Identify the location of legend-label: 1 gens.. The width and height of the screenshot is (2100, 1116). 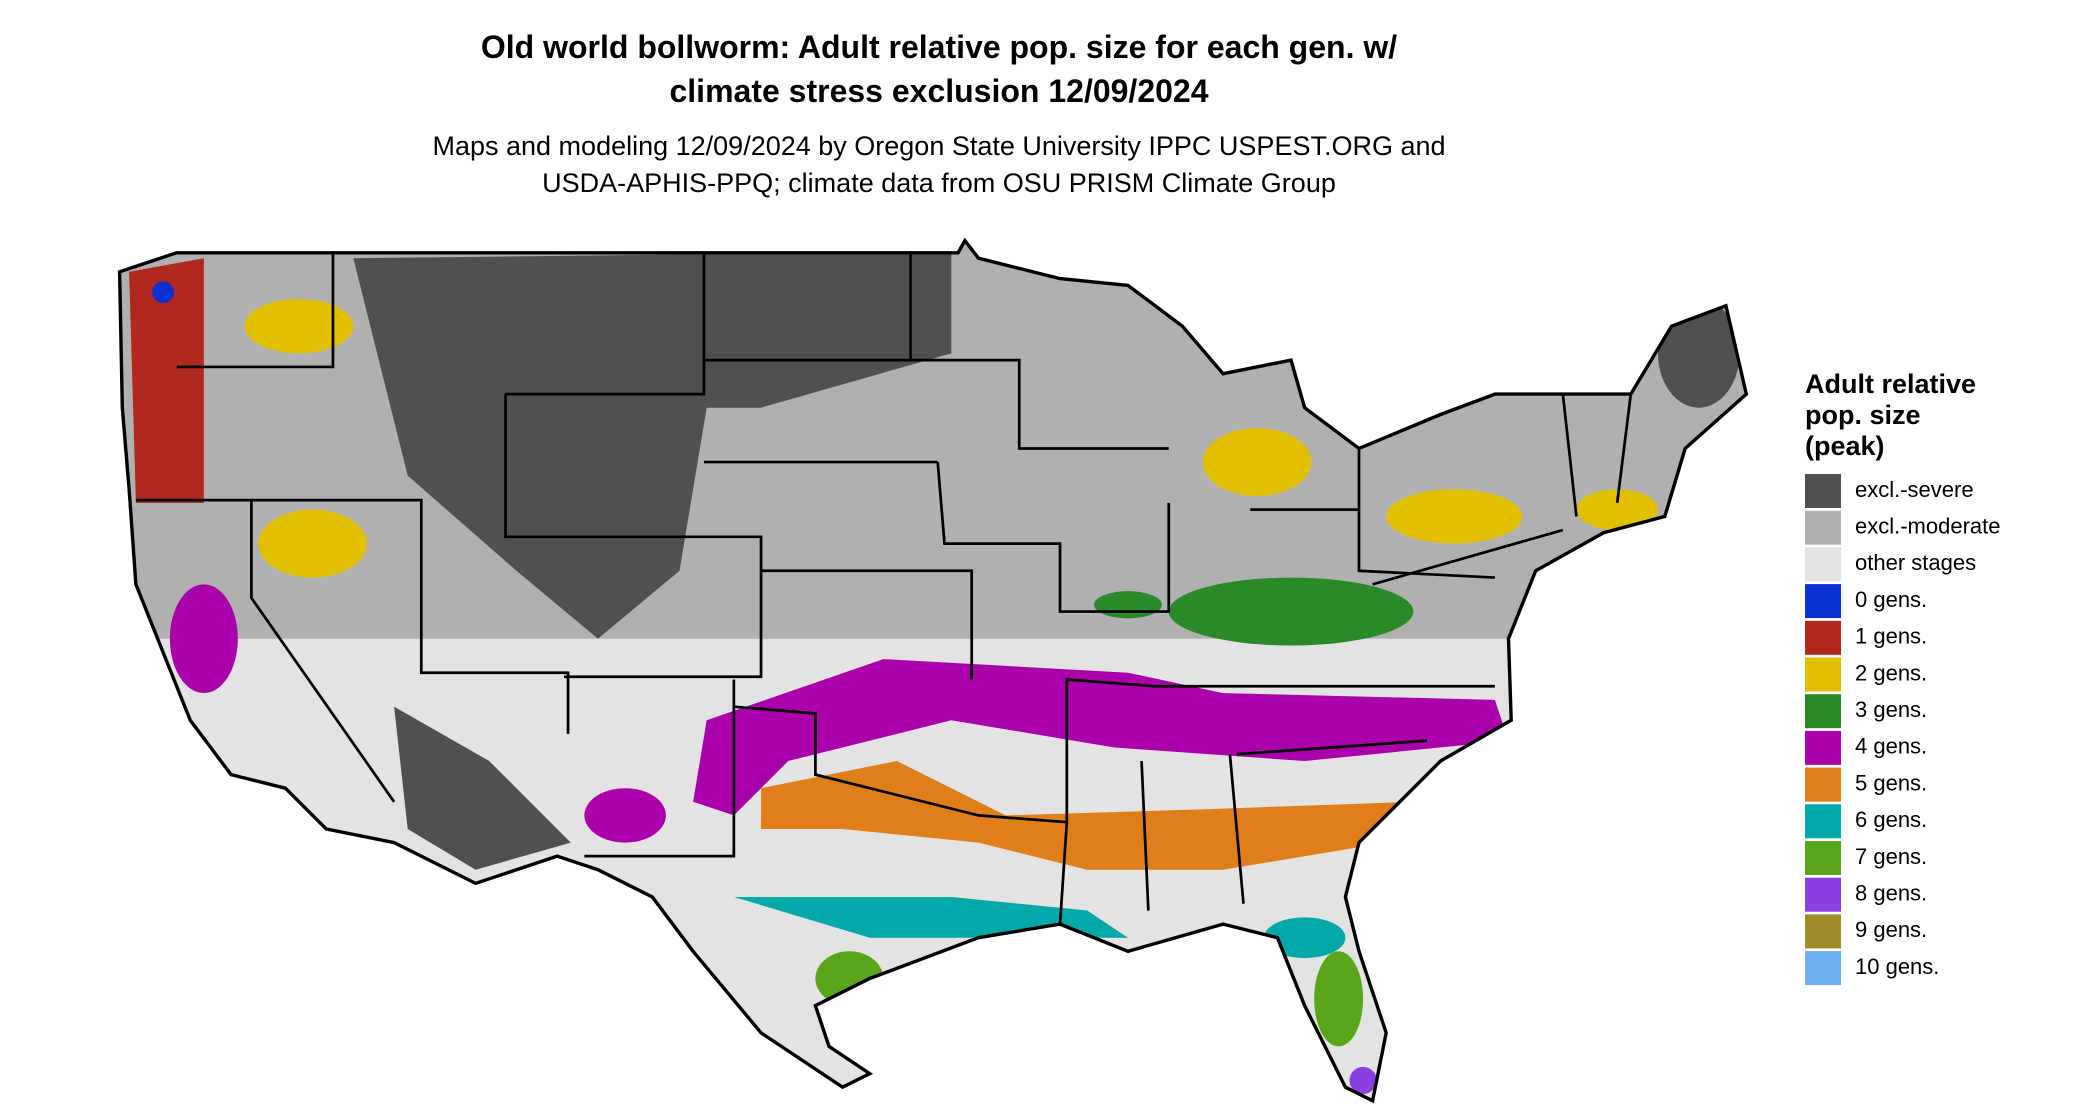
(1891, 636).